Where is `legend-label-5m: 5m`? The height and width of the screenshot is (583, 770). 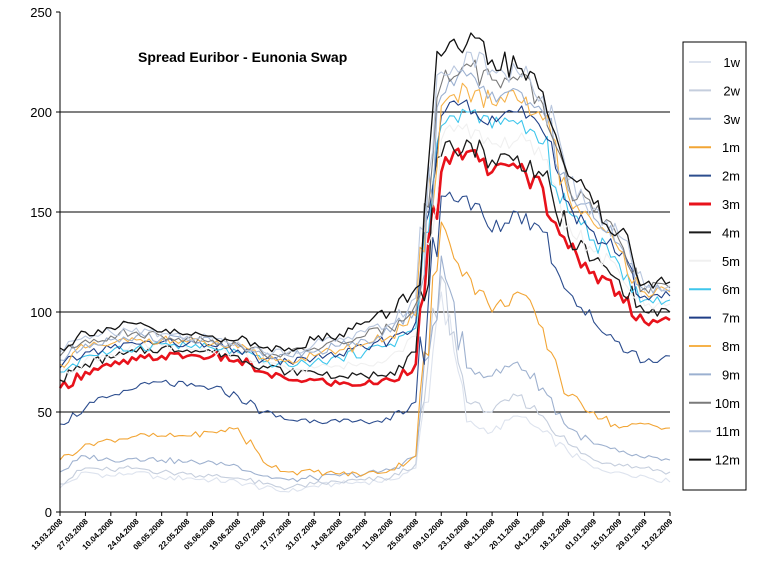 legend-label-5m: 5m is located at coordinates (731, 261).